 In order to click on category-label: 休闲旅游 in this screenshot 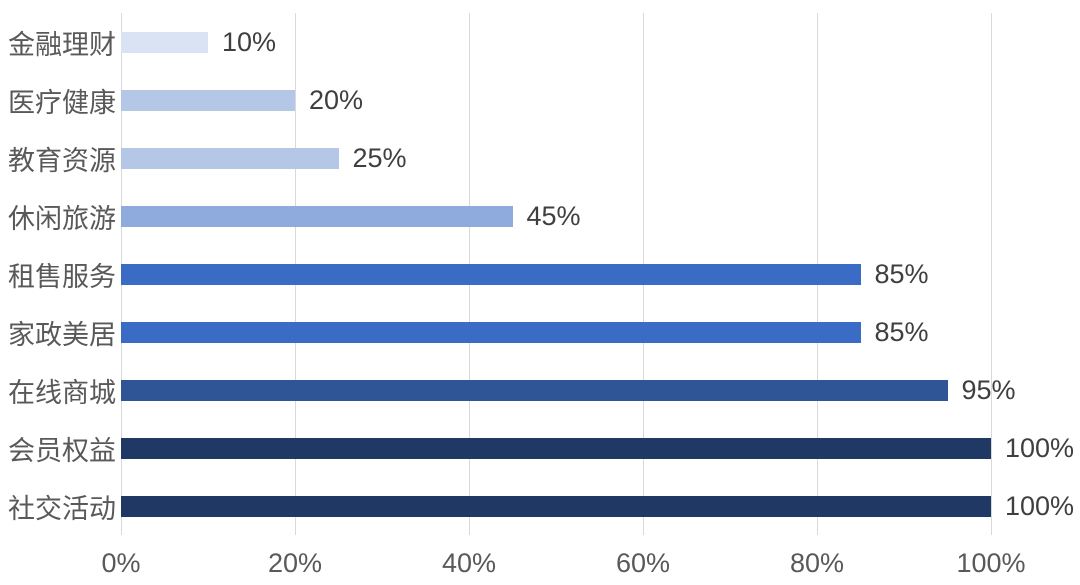, I will do `click(62, 218)`.